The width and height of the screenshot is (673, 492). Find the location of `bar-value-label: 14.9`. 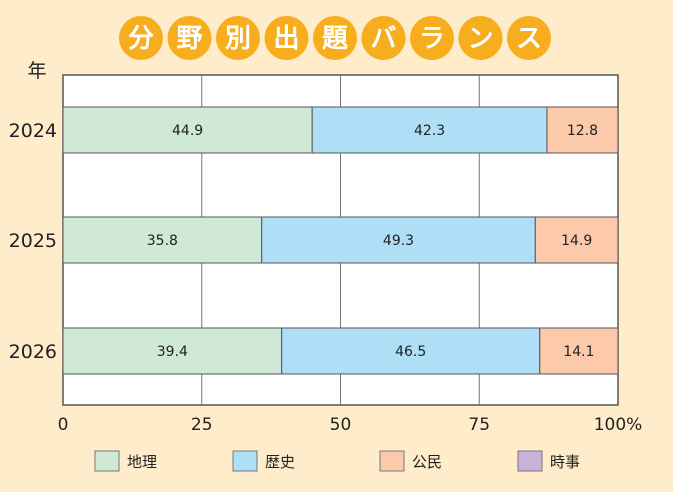

bar-value-label: 14.9 is located at coordinates (576, 241).